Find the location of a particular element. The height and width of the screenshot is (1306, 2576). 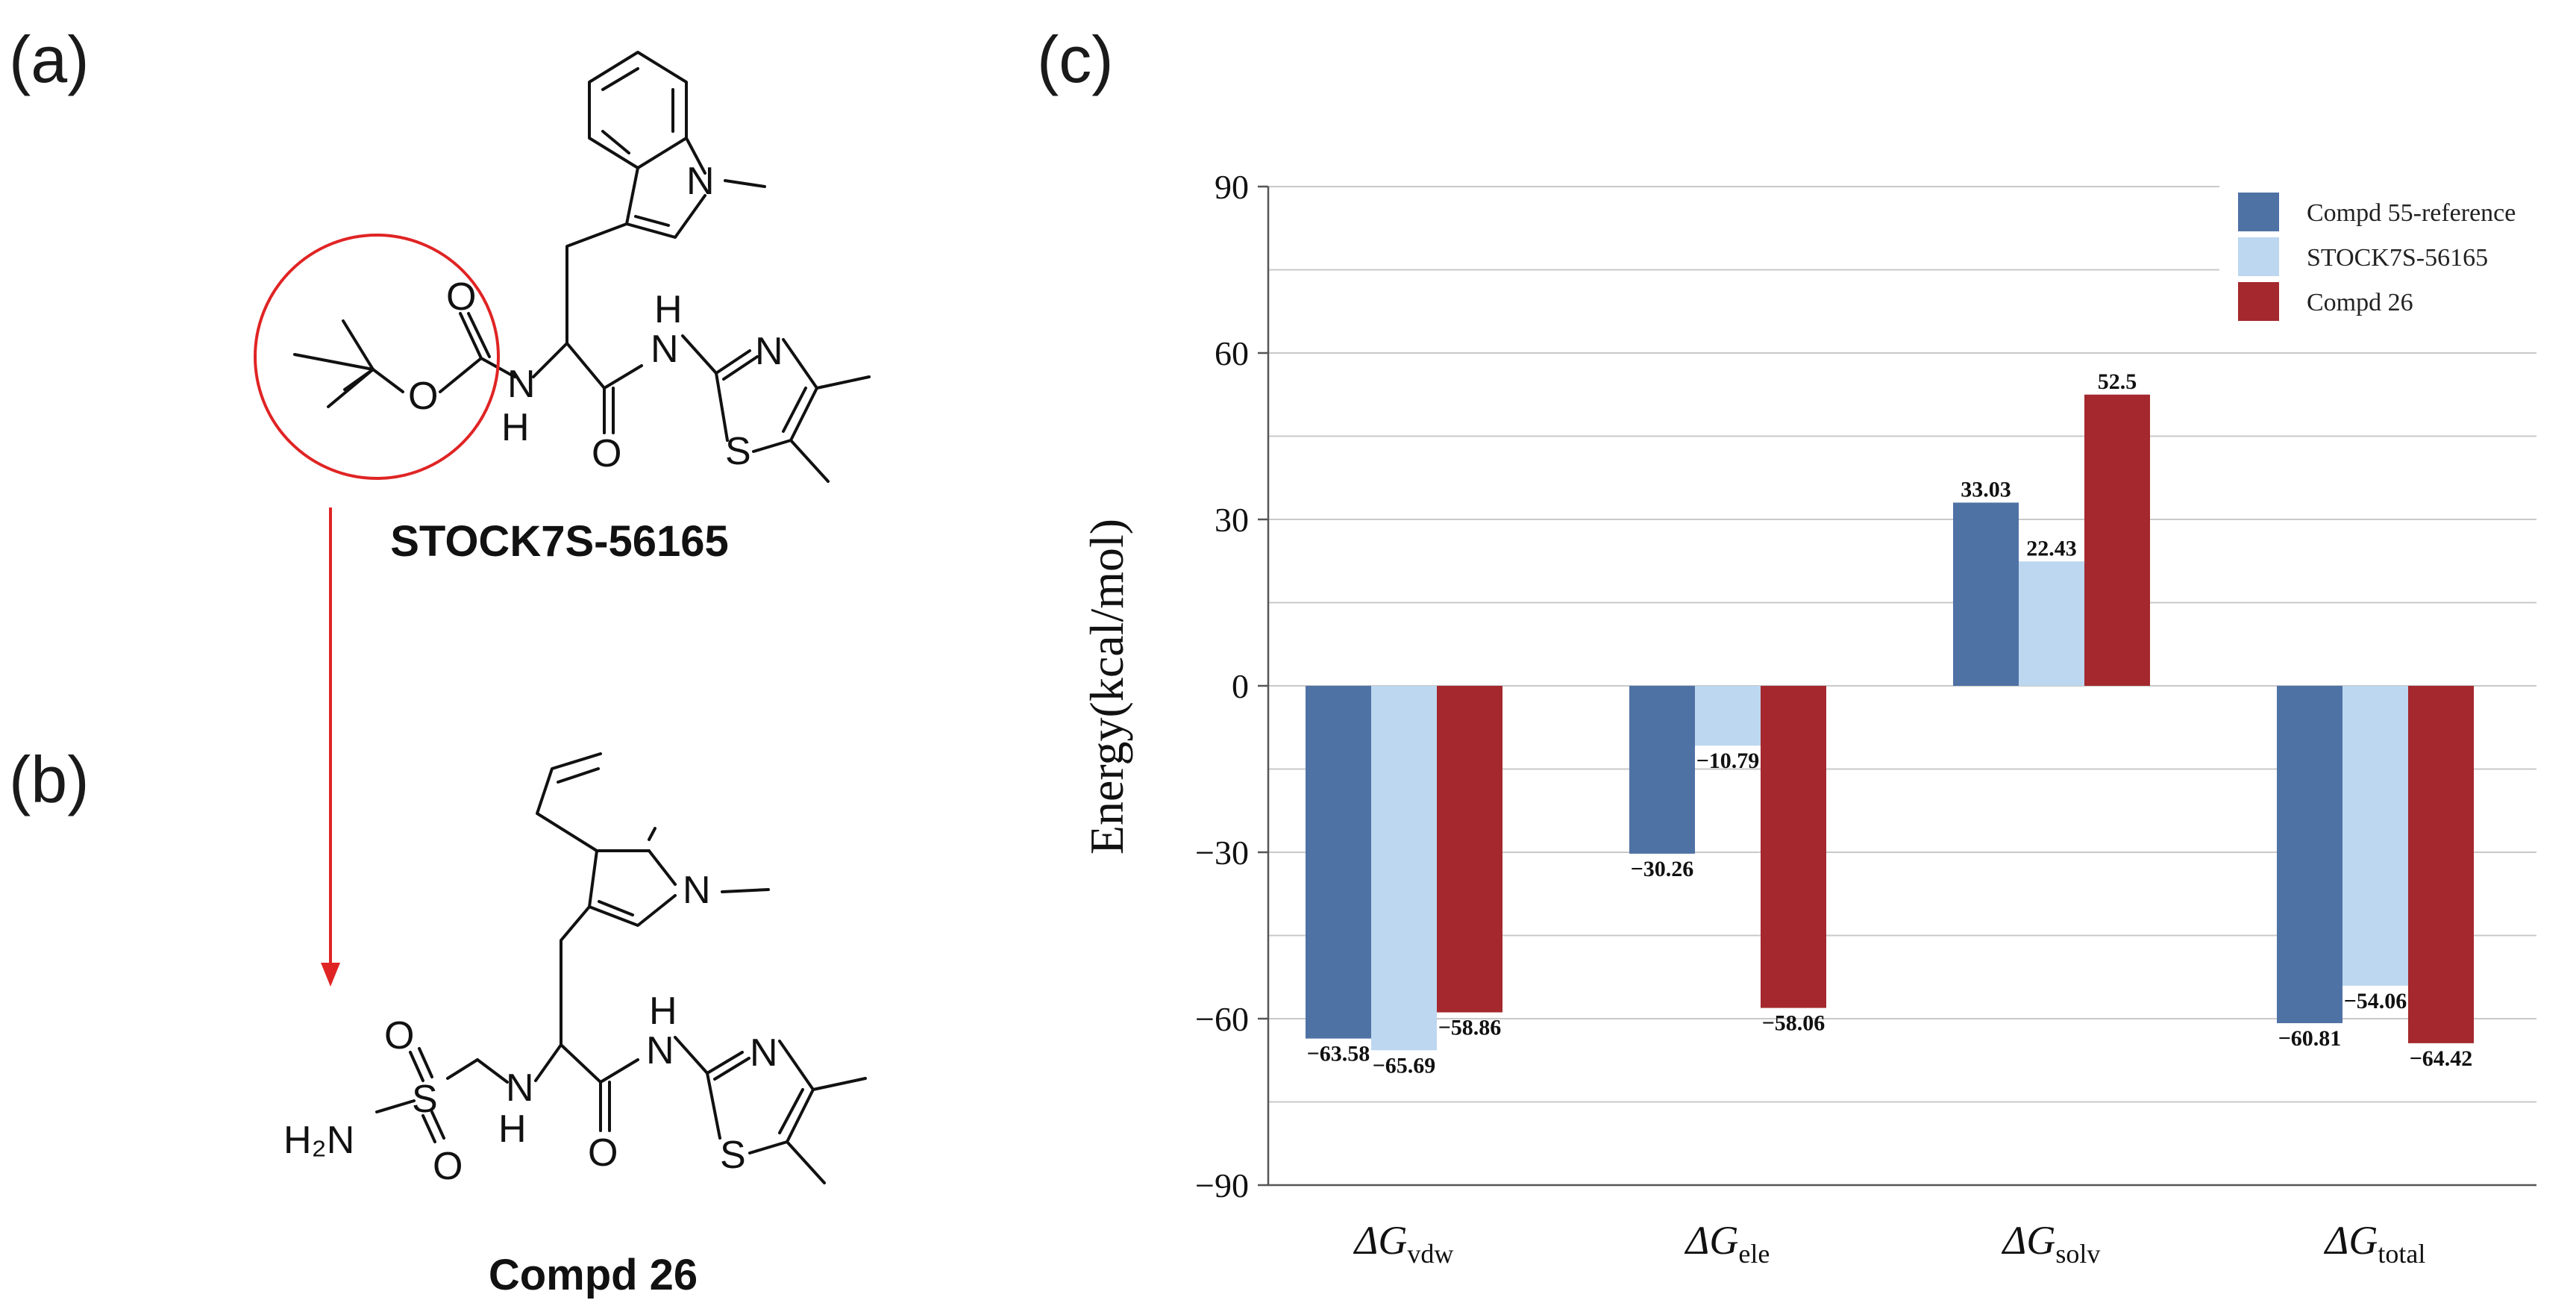

atom-o-amide-b: O is located at coordinates (603, 1153).